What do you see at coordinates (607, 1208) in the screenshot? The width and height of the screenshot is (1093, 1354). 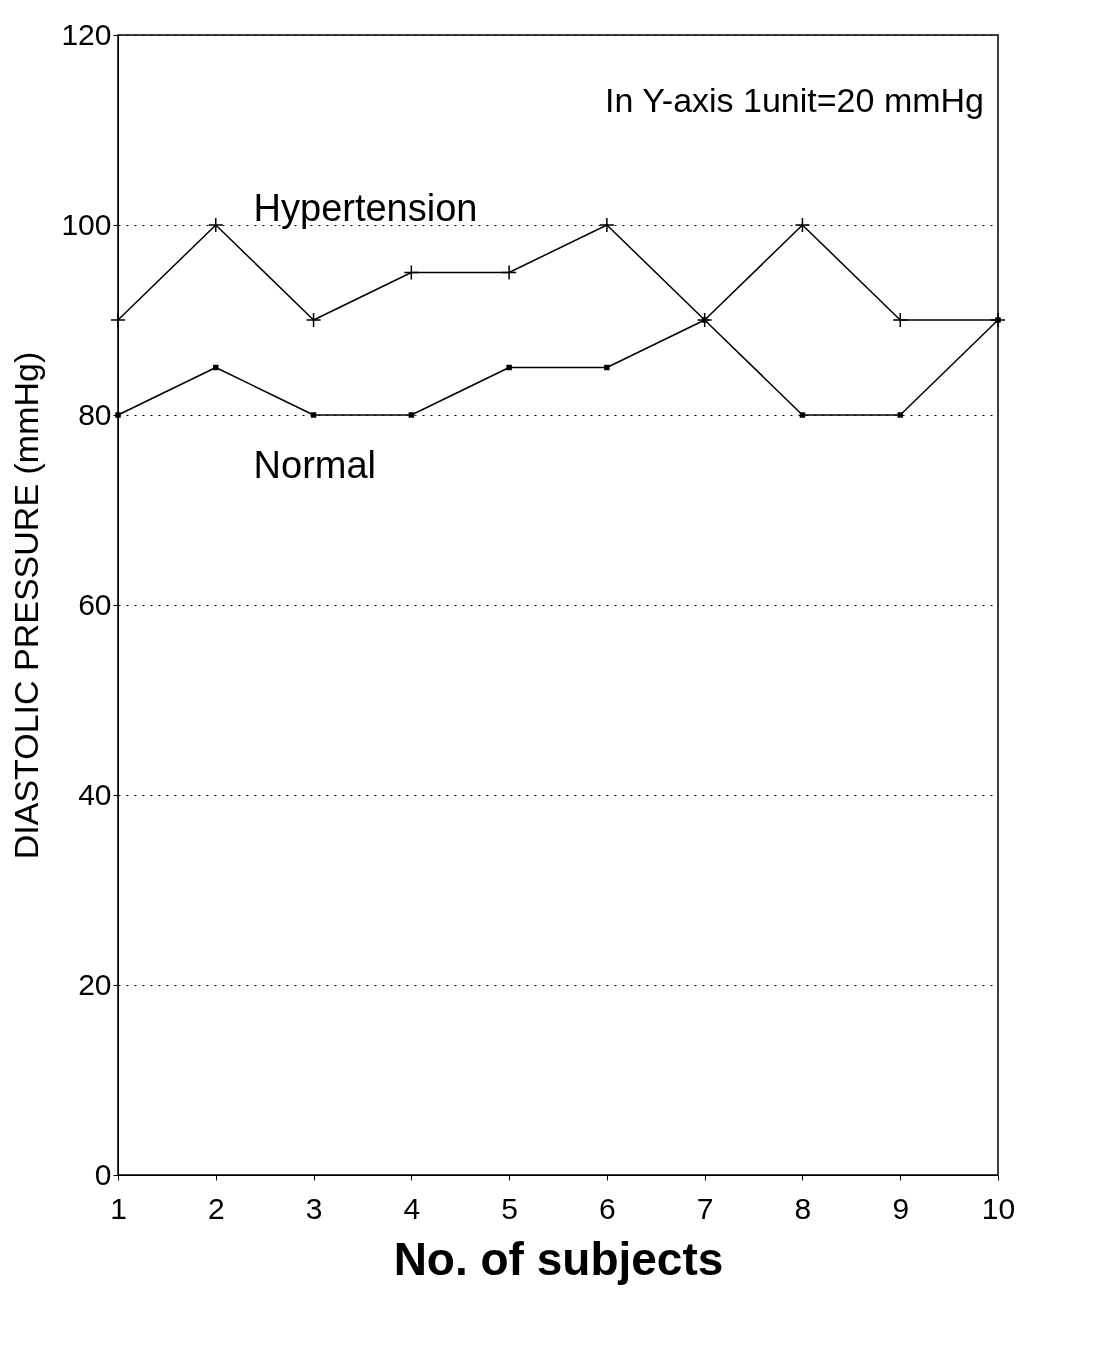 I see `x-tick-label: 6` at bounding box center [607, 1208].